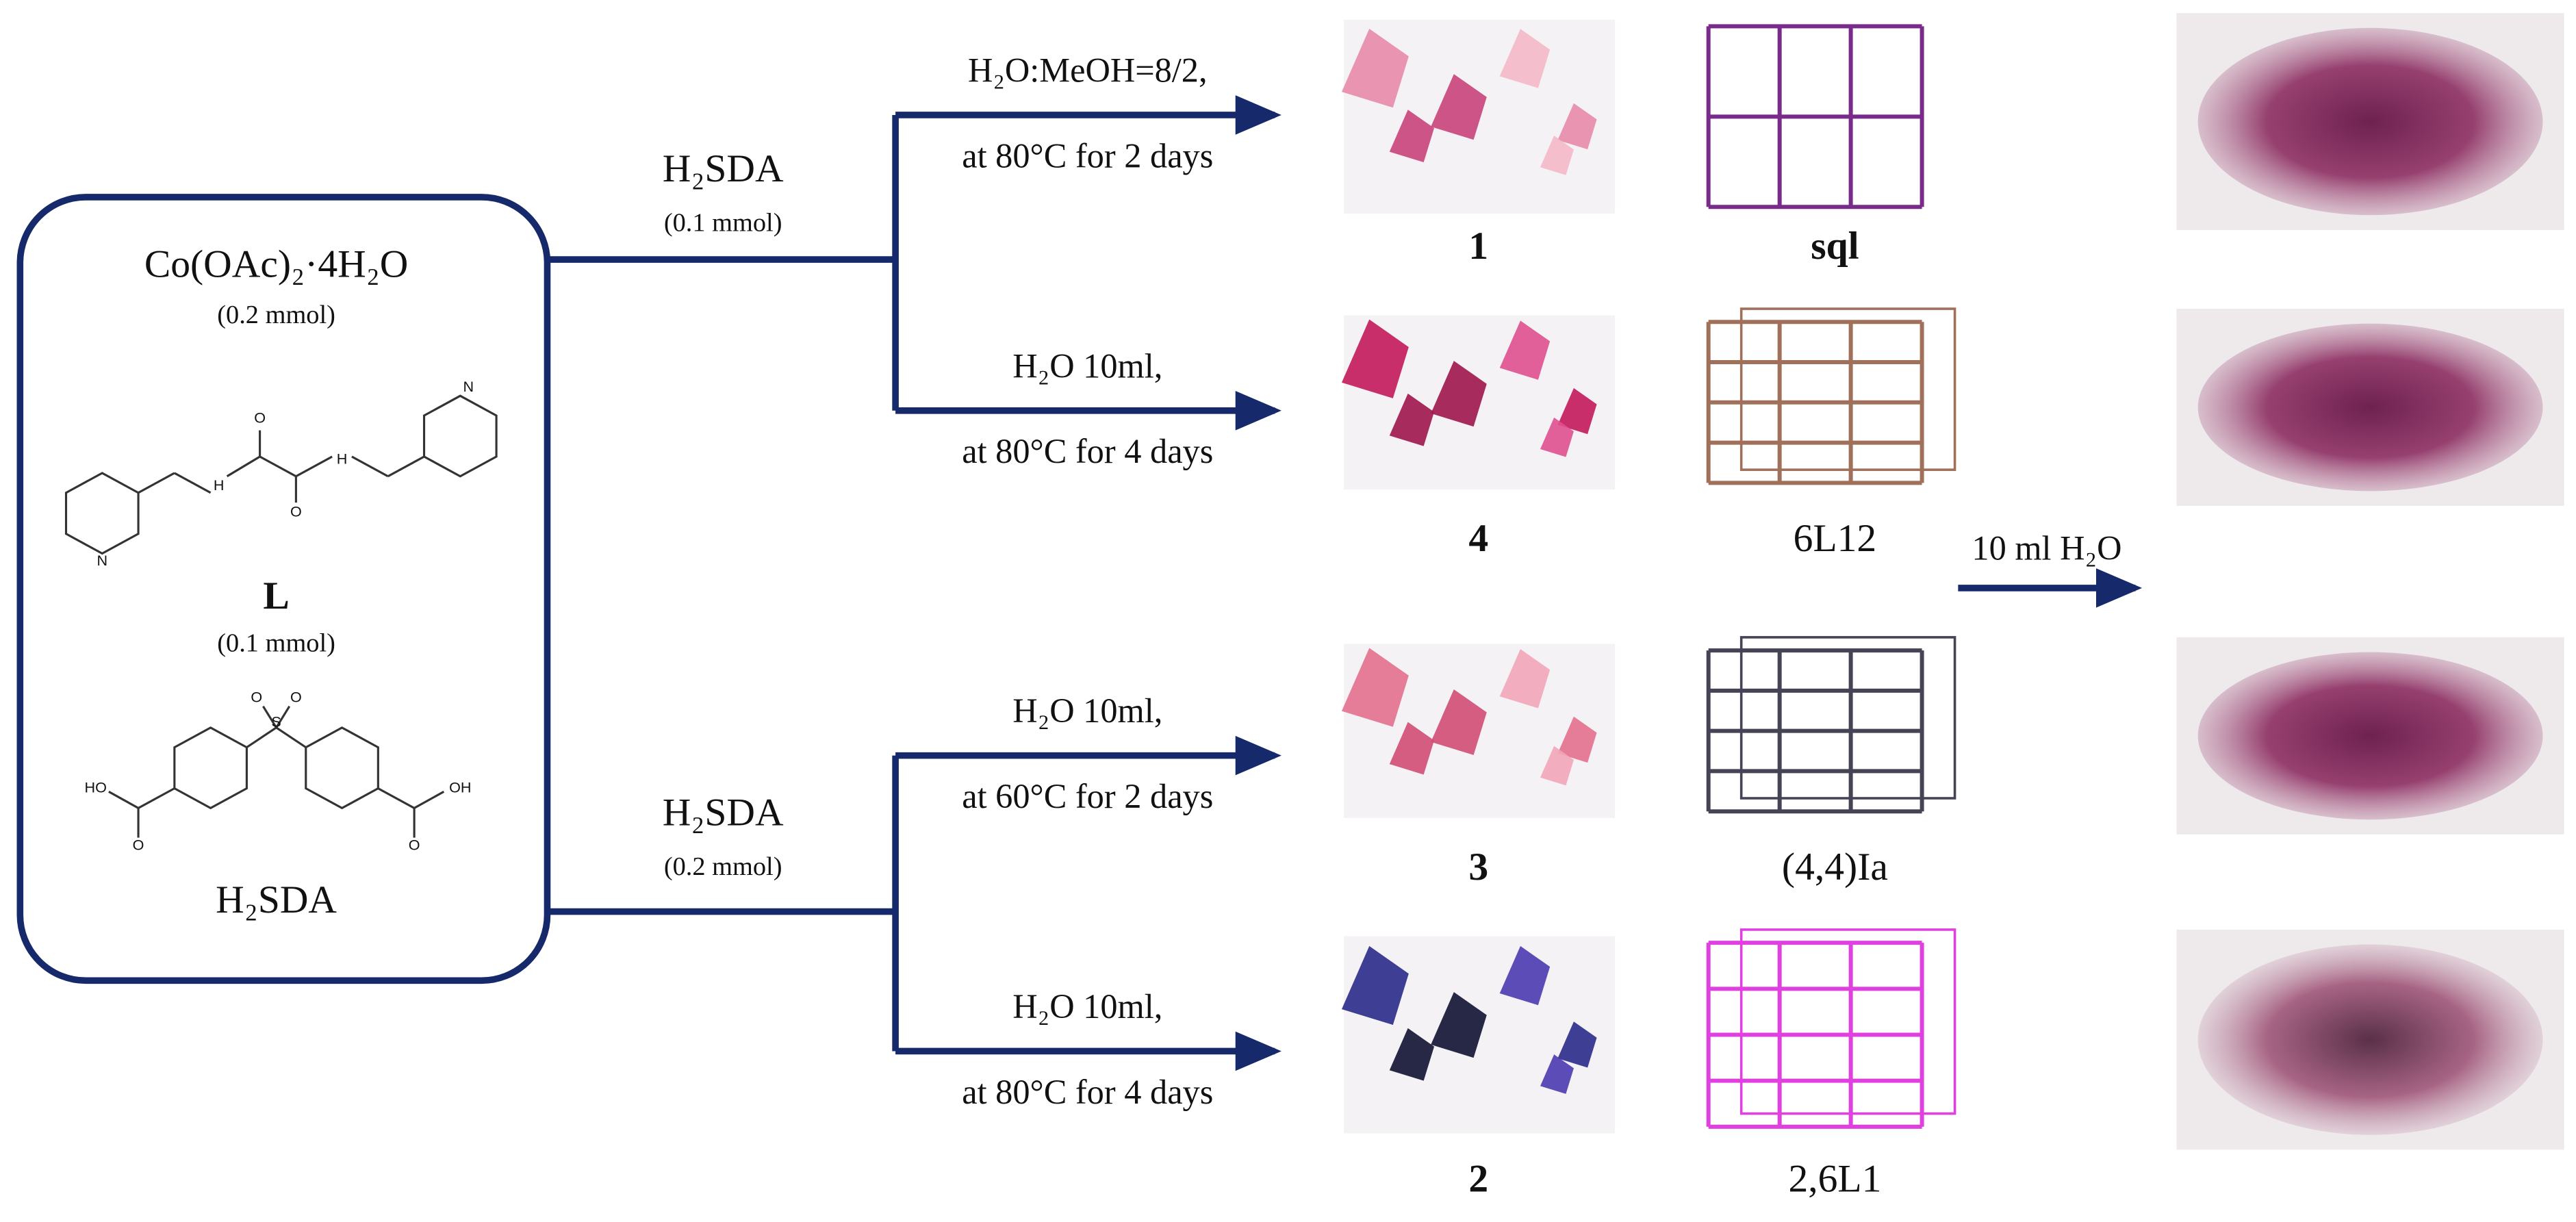  Describe the element at coordinates (1835, 539) in the screenshot. I see `topology-label: 6L12` at that location.